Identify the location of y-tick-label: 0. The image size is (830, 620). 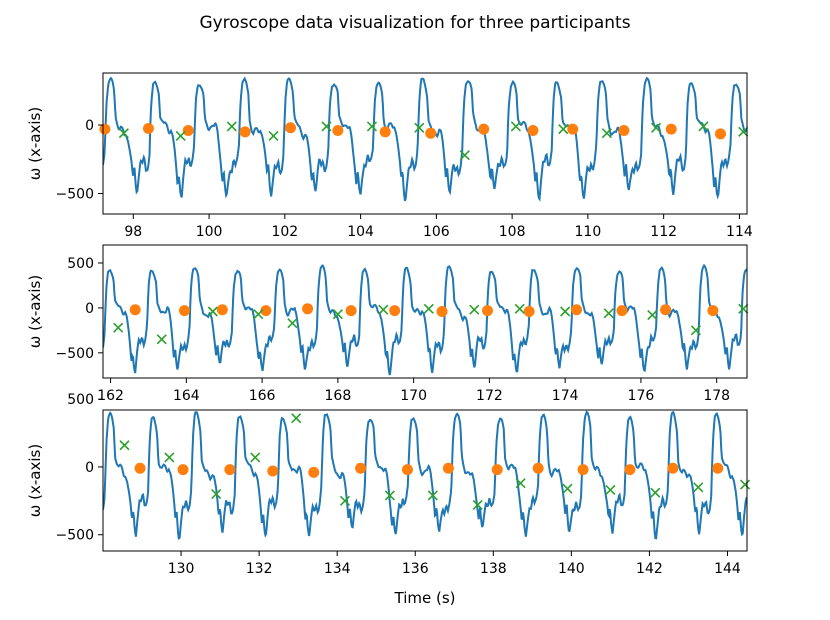
(89, 468).